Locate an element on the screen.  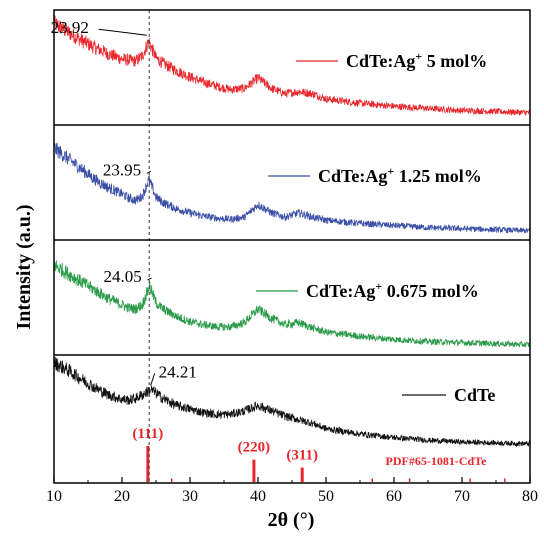
peak-label: 24.05 is located at coordinates (123, 276).